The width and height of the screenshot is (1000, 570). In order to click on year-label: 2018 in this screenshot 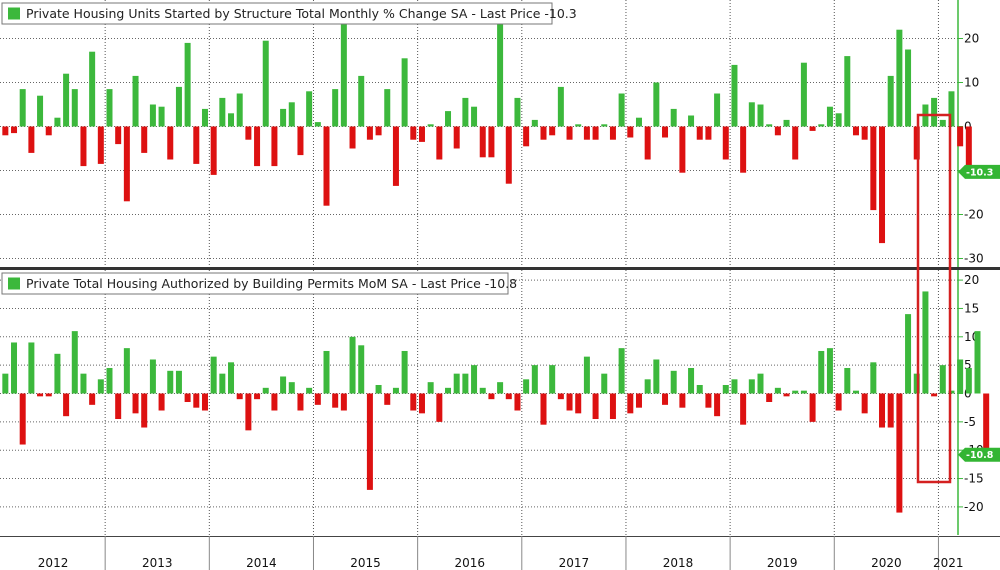, I will do `click(678, 563)`.